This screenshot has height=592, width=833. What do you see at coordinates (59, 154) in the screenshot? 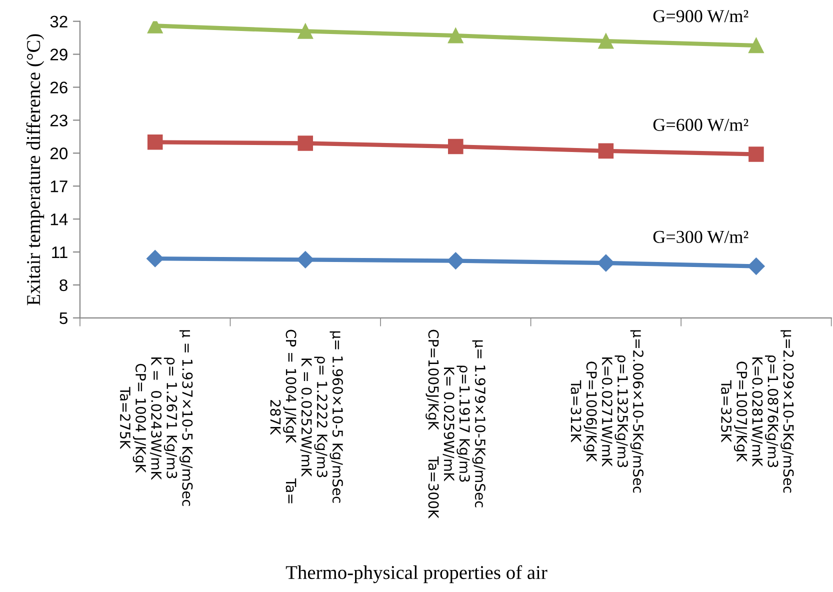
I see `y-tick-label: 20` at bounding box center [59, 154].